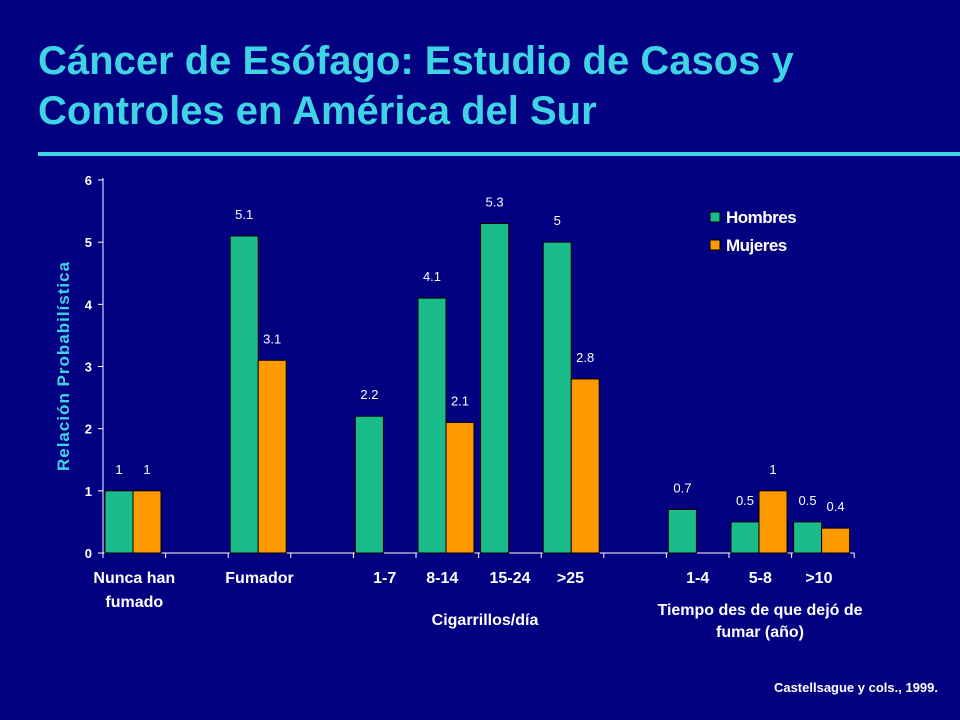  I want to click on data-label: 2.8, so click(585, 357).